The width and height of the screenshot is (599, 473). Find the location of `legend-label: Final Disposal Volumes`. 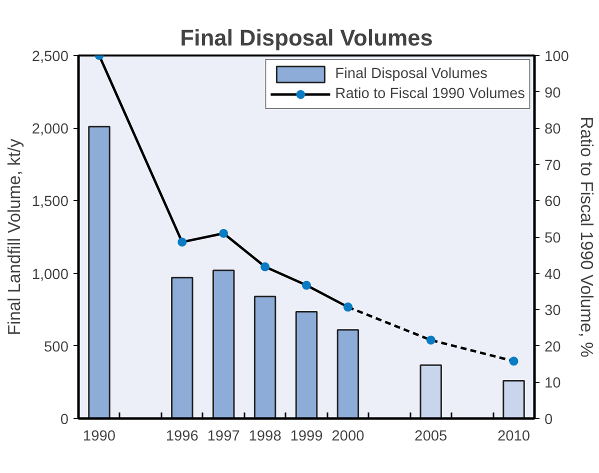

legend-label: Final Disposal Volumes is located at coordinates (411, 74).